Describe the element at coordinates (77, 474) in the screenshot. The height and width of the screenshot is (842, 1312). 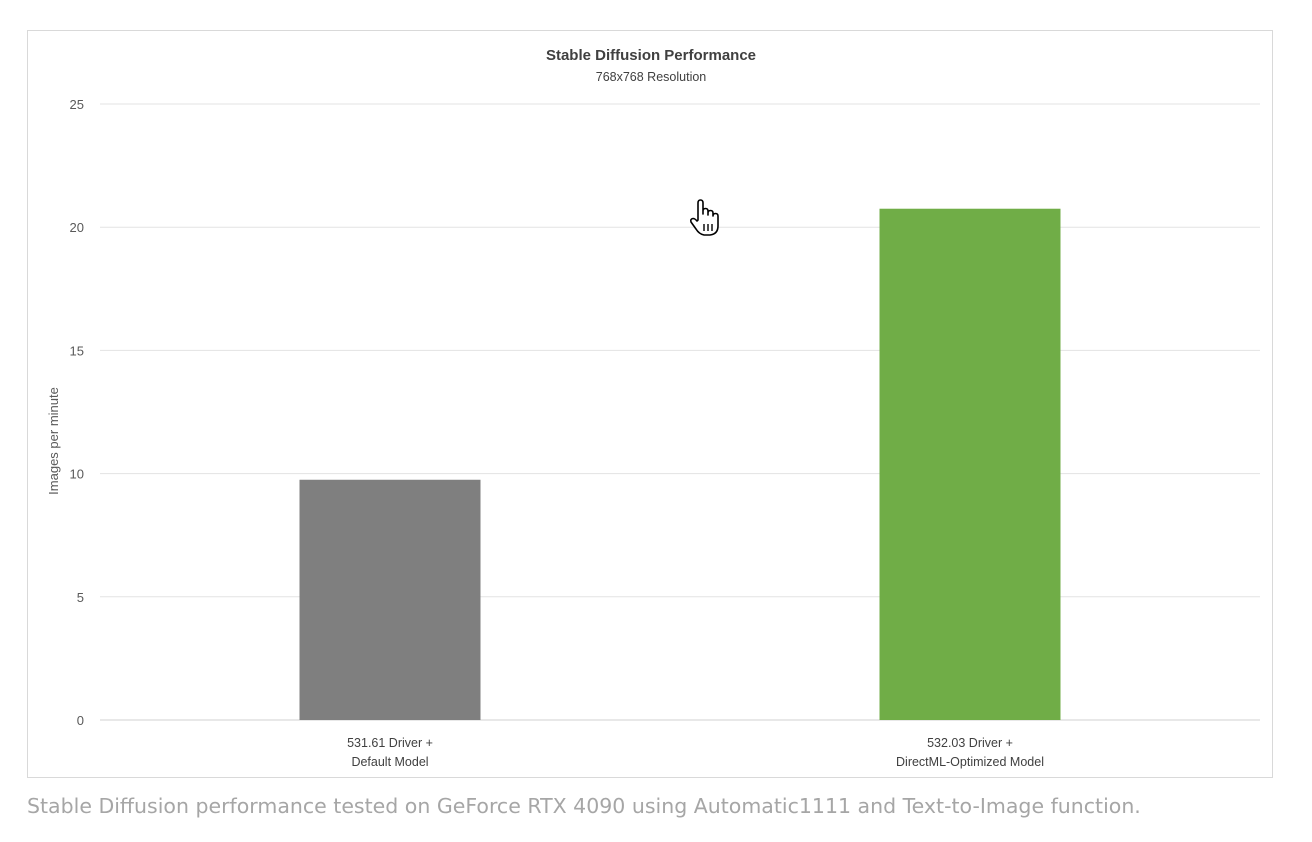
I see `y-tick-label: 10` at that location.